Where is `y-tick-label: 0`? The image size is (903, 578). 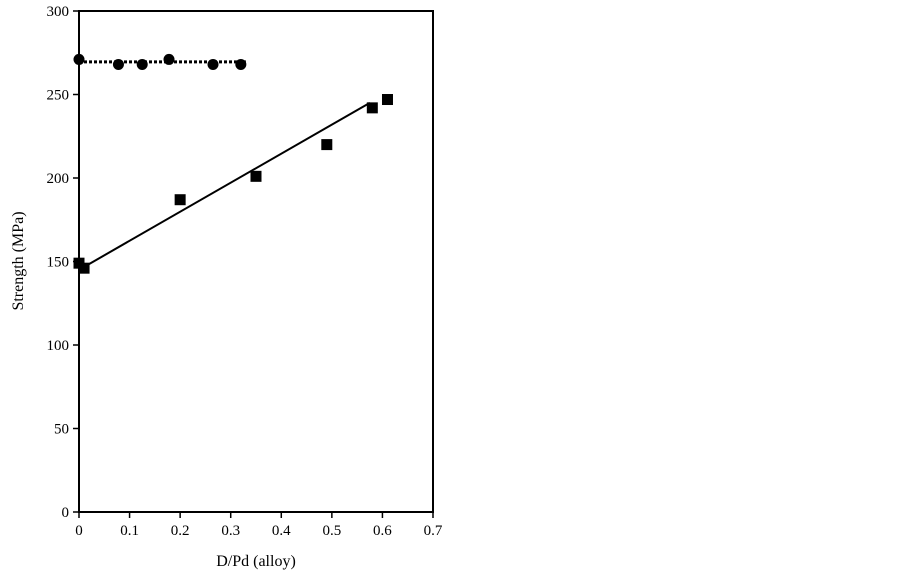 y-tick-label: 0 is located at coordinates (66, 513).